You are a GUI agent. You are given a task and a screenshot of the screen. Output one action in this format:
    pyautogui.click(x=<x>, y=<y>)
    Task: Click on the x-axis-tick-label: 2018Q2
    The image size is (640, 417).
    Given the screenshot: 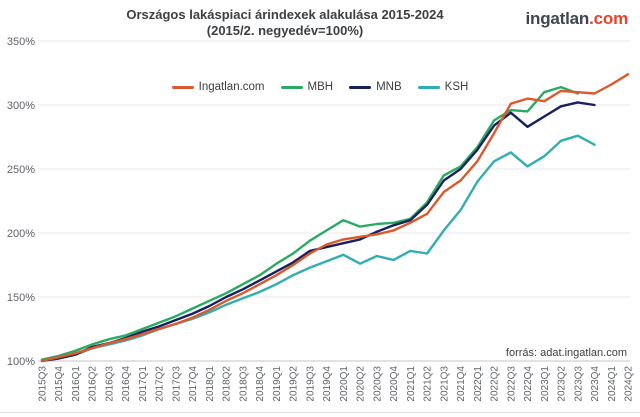 What is the action you would take?
    pyautogui.click(x=227, y=384)
    